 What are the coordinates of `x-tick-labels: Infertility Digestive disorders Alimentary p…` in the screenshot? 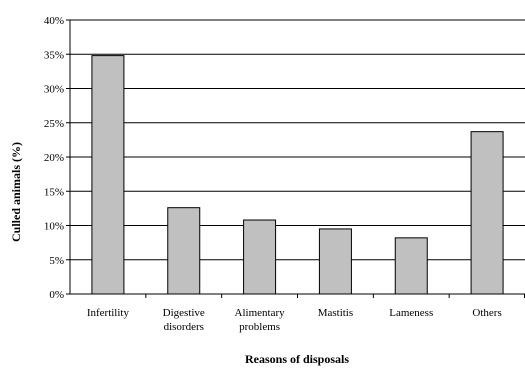 It's located at (294, 320).